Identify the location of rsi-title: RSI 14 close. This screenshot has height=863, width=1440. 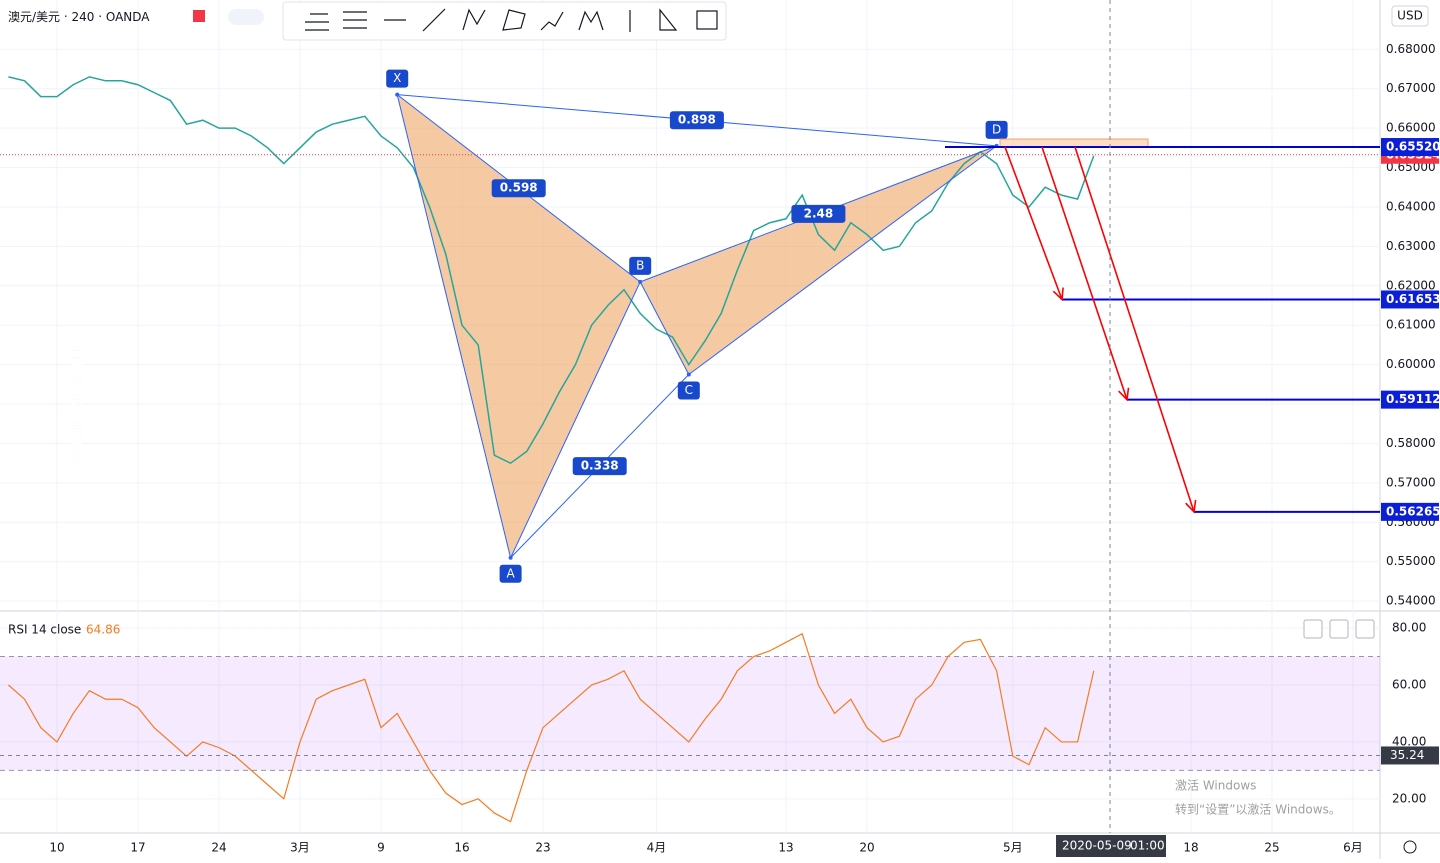
(44, 630).